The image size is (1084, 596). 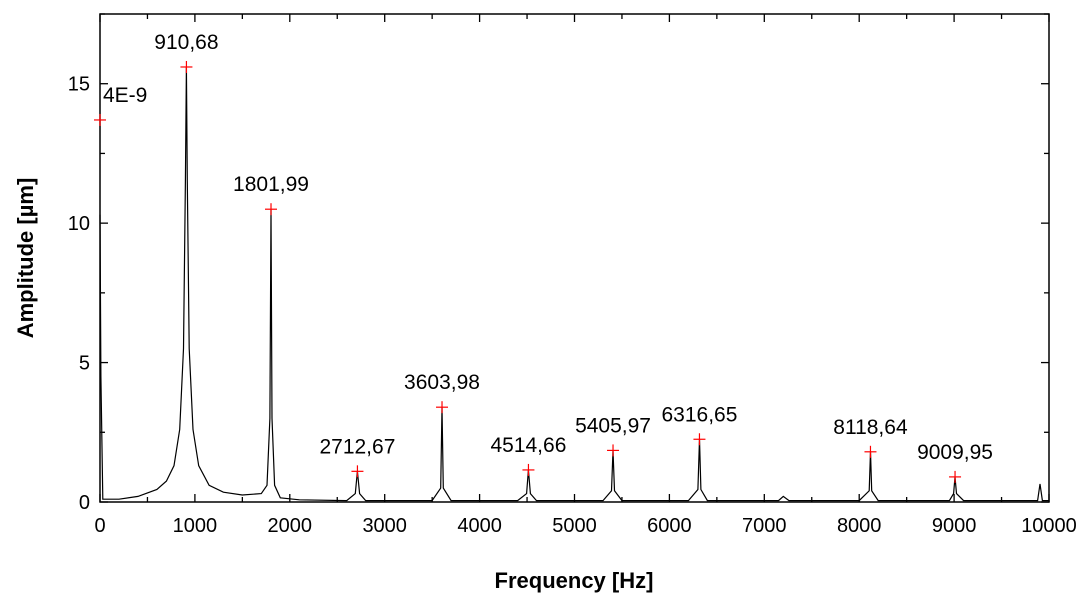 What do you see at coordinates (186, 42) in the screenshot?
I see `peak-label: 910,68` at bounding box center [186, 42].